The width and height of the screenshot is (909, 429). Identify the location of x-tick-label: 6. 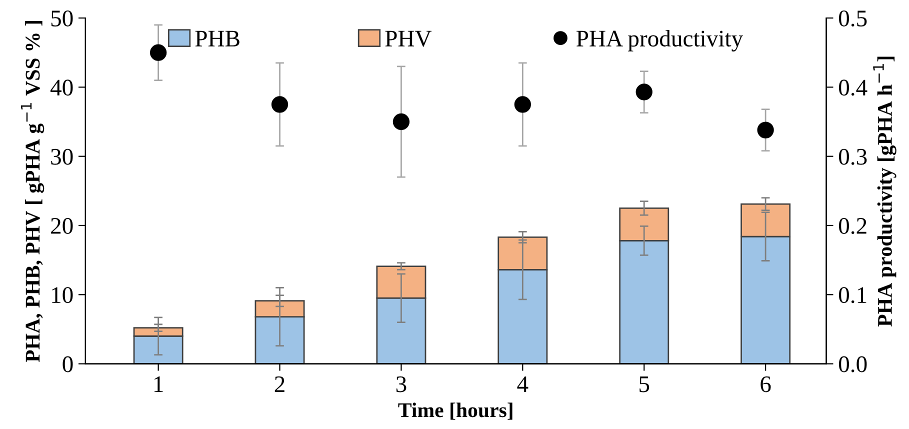
(765, 384).